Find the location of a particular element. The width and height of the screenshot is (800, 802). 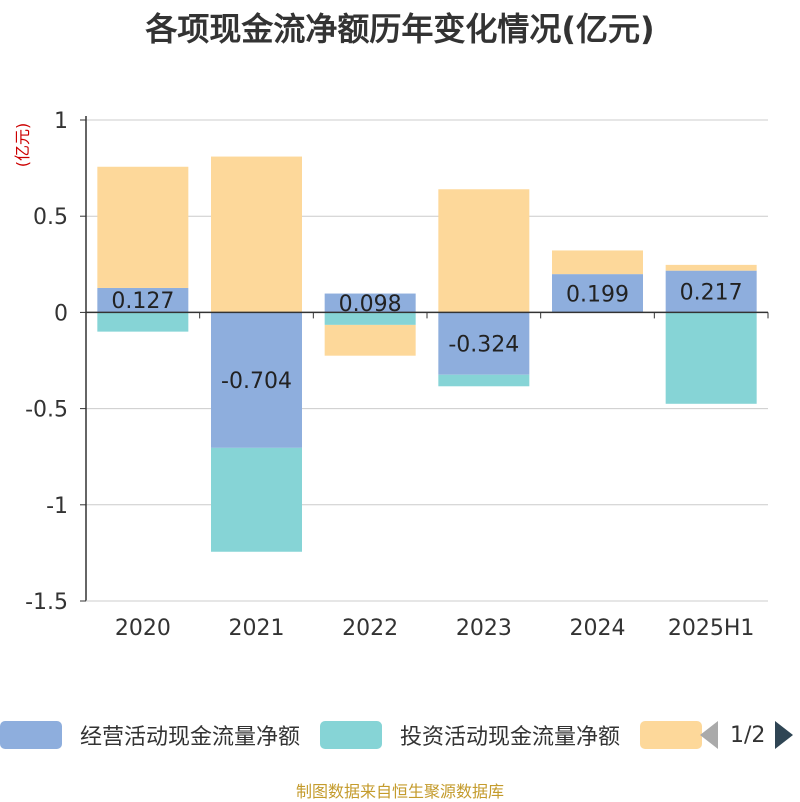

data-label-2023: -0.324 is located at coordinates (483, 345).